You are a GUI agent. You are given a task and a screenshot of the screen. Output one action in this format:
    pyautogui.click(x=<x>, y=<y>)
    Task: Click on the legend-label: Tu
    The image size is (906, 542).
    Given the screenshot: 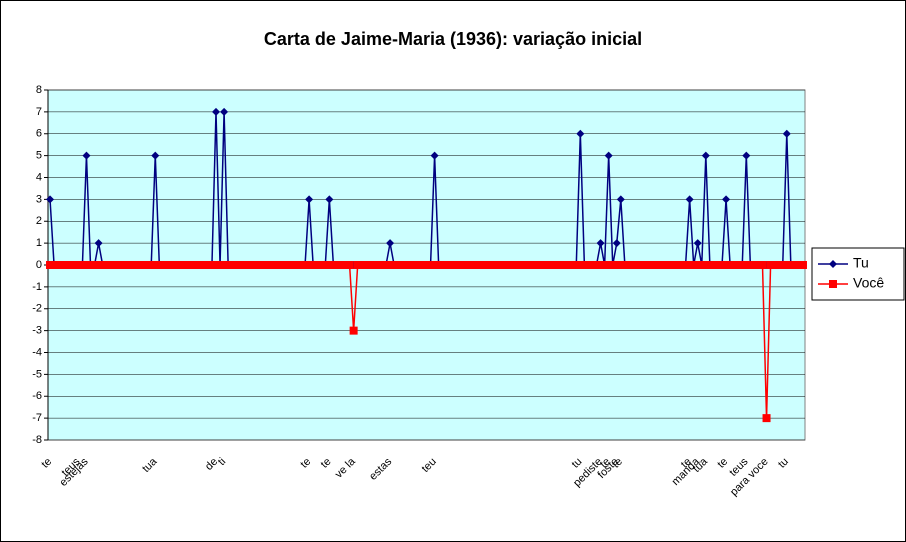 What is the action you would take?
    pyautogui.click(x=861, y=263)
    